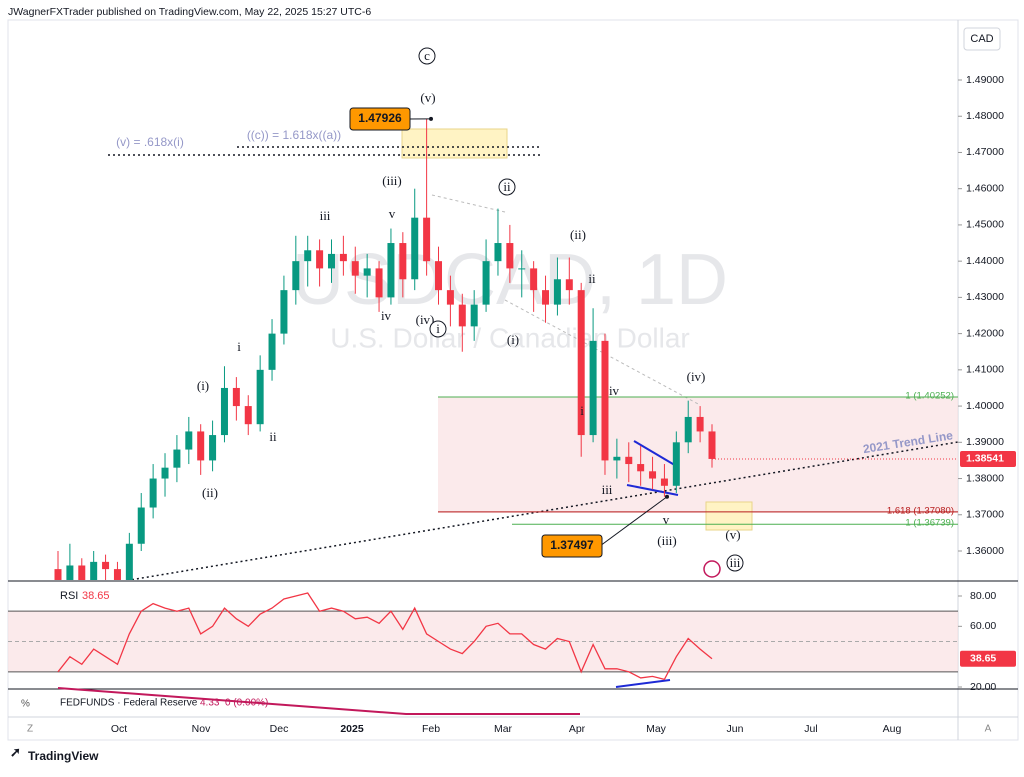  What do you see at coordinates (69, 596) in the screenshot?
I see `rsi-name: RSI` at bounding box center [69, 596].